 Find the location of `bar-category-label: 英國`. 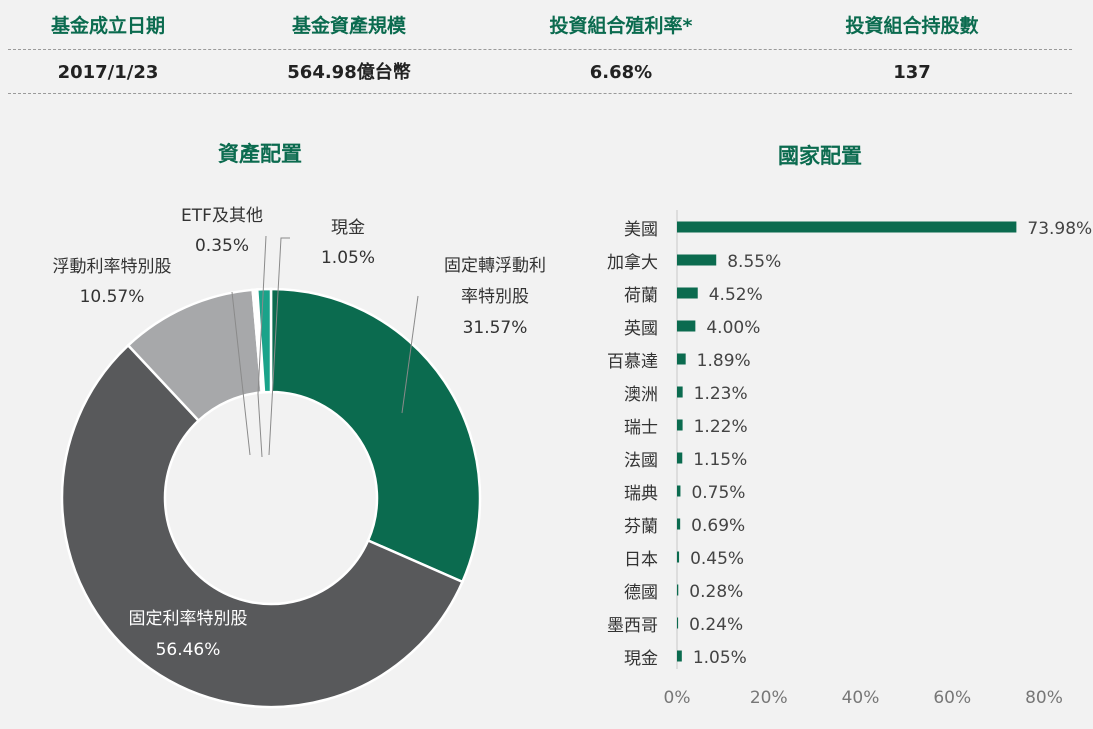

bar-category-label: 英國 is located at coordinates (641, 329).